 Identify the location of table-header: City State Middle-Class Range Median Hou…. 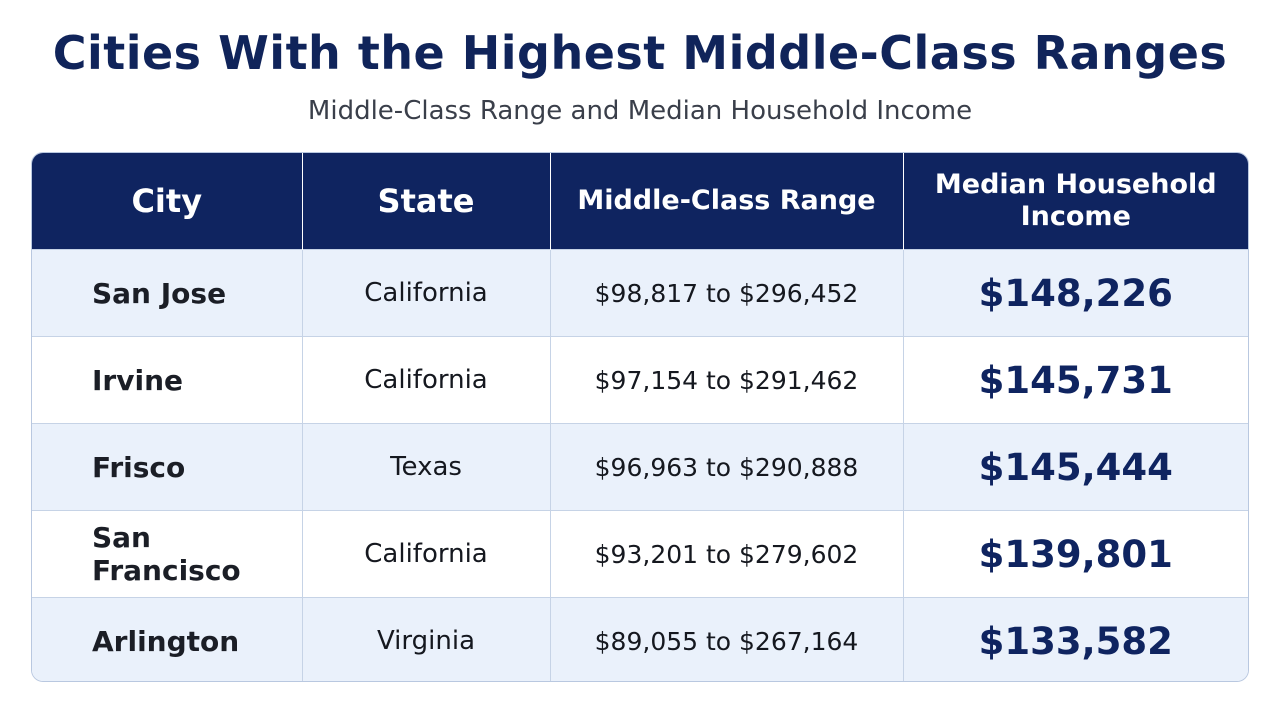
(640, 201).